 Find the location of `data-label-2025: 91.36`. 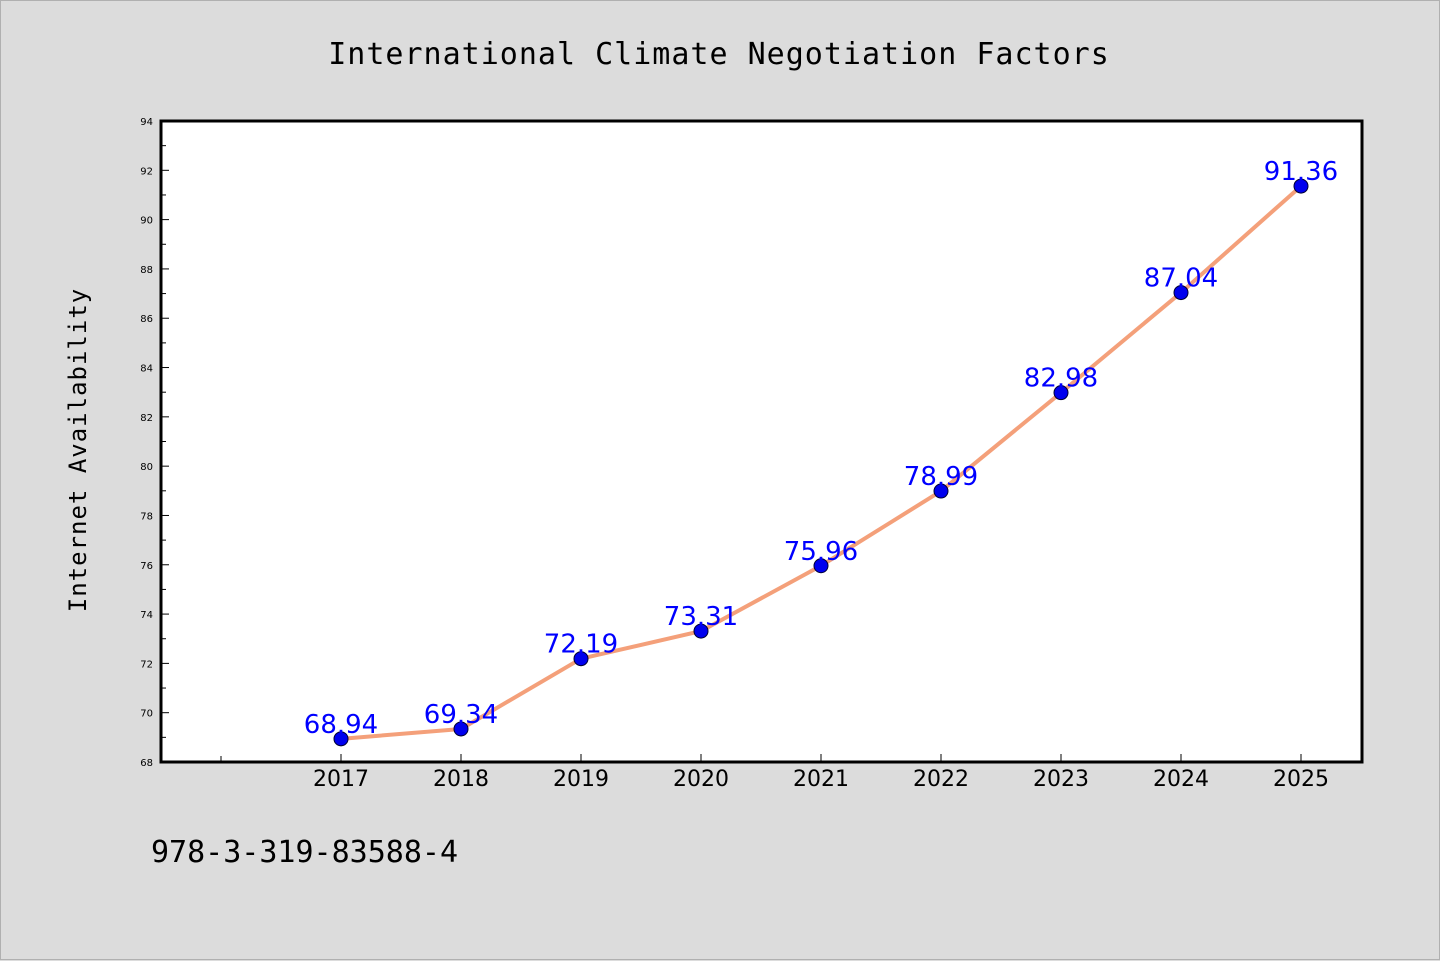

data-label-2025: 91.36 is located at coordinates (1301, 172).